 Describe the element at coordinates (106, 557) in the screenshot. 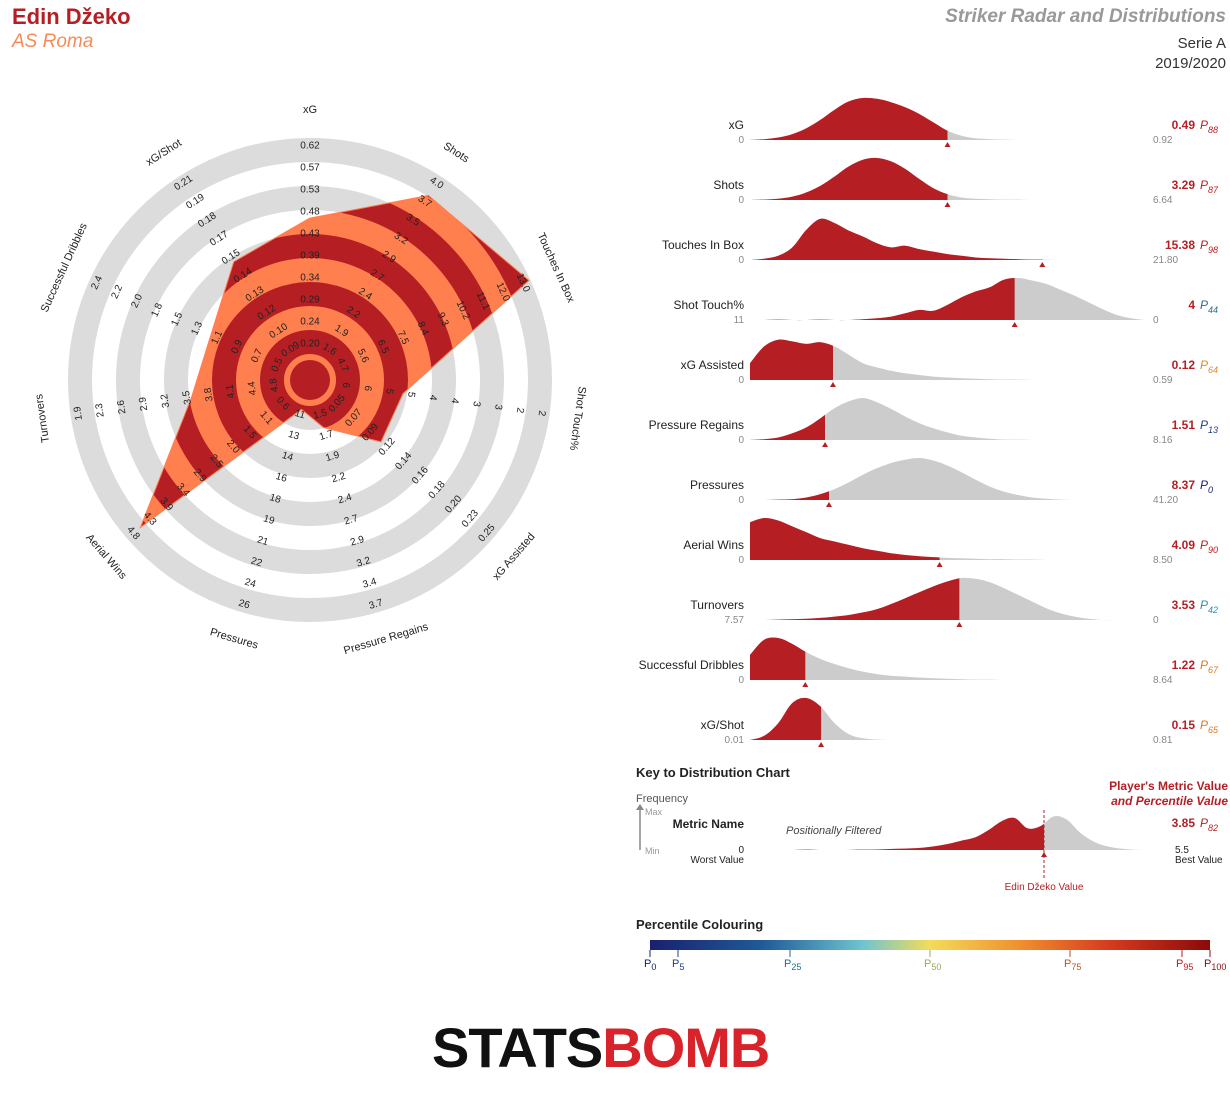

I see `radar-axis-label-aerial-wins: Aerial Wins` at that location.